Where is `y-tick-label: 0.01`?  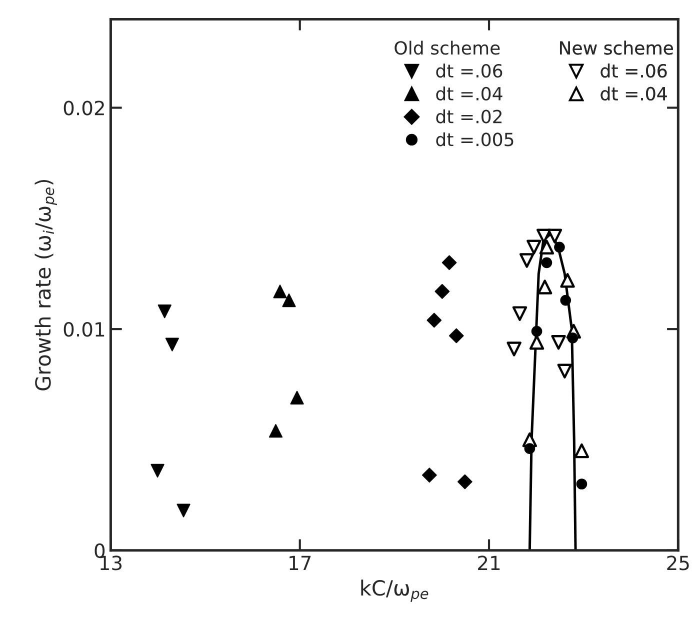 y-tick-label: 0.01 is located at coordinates (84, 329).